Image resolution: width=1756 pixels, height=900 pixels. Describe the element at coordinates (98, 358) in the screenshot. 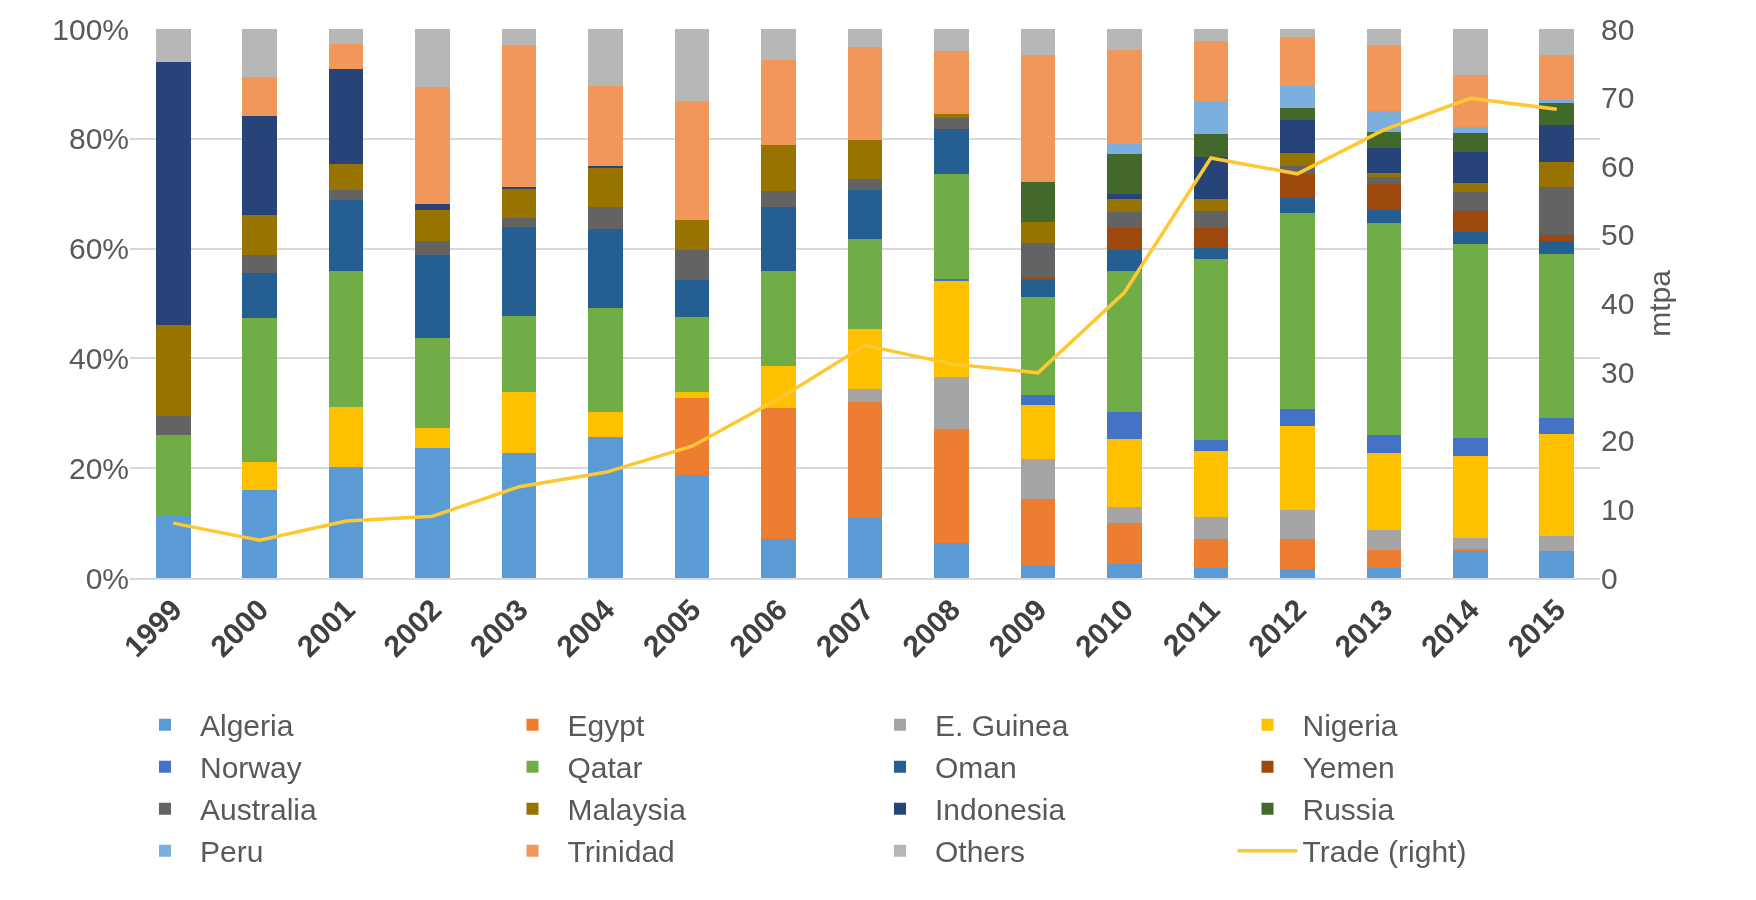

I see `y-tick-label: 40%` at that location.